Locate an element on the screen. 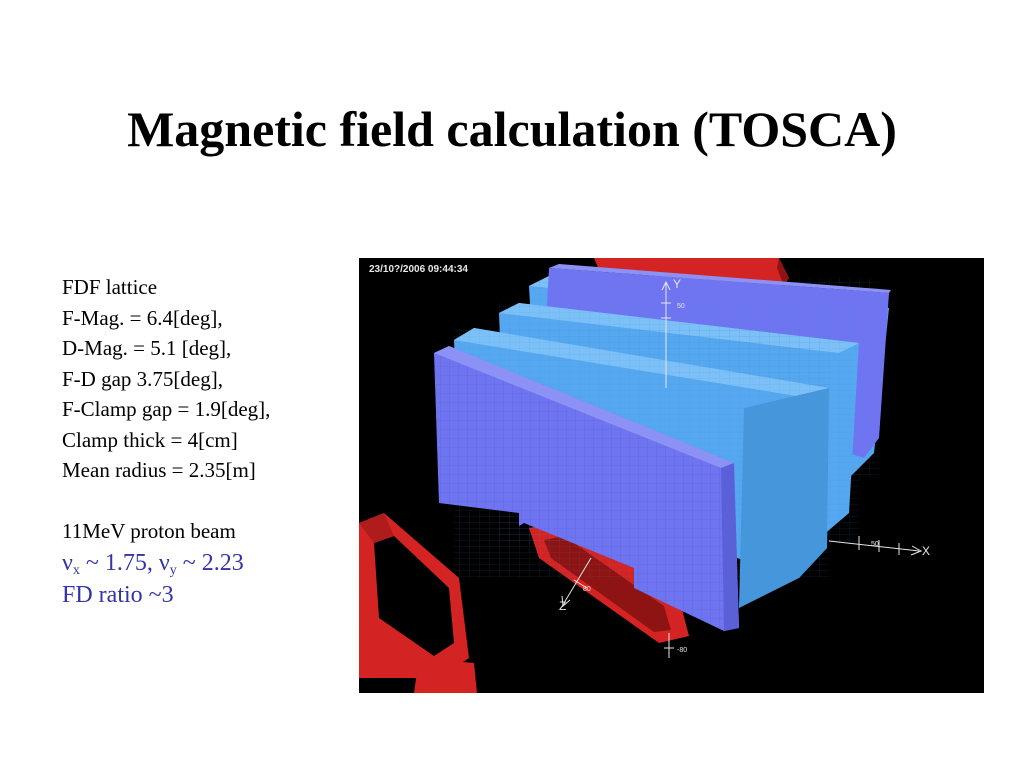 The image size is (1024, 768). param-line-fd-gap: F-D gap 3.75[deg], is located at coordinates (142, 378).